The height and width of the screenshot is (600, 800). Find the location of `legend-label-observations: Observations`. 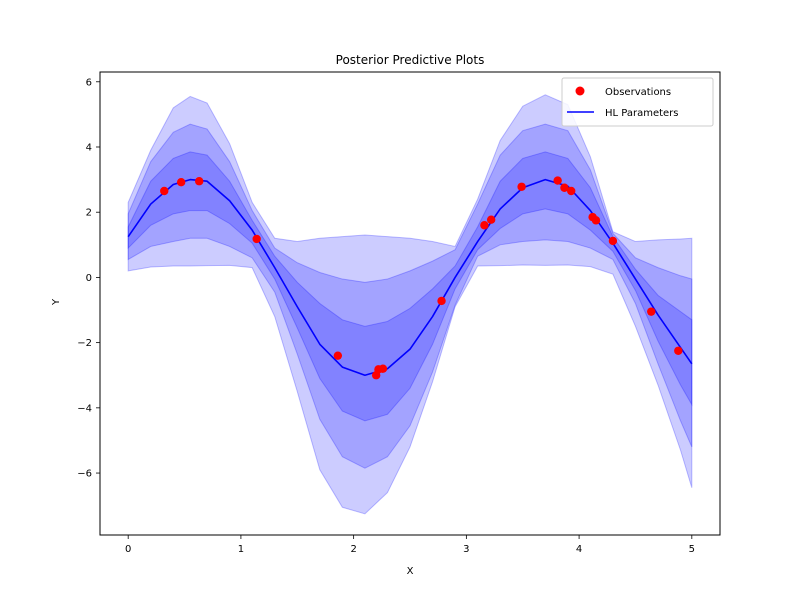

legend-label-observations: Observations is located at coordinates (638, 92).